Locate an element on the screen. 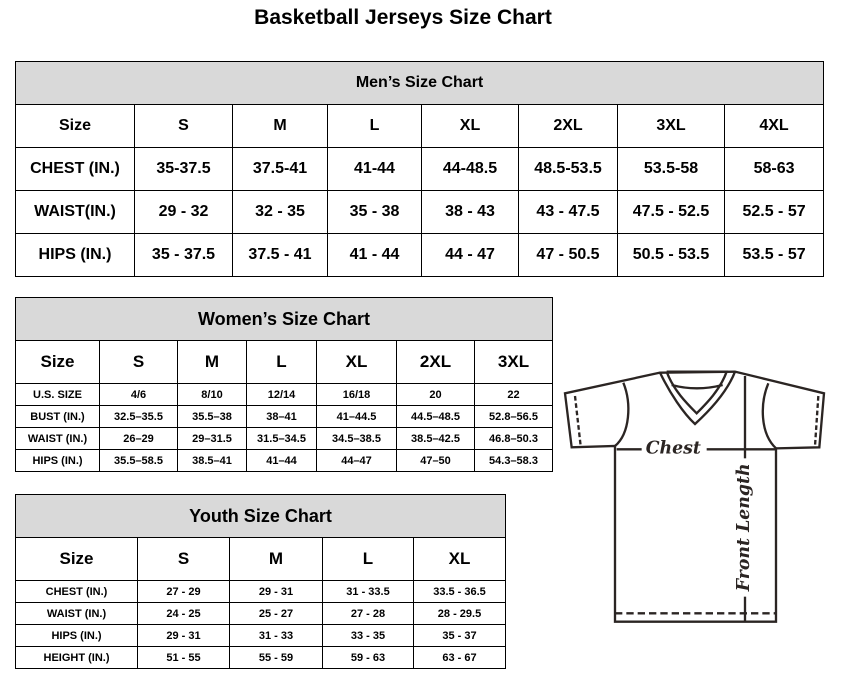 The height and width of the screenshot is (679, 843). table-cell: 22 is located at coordinates (513, 394).